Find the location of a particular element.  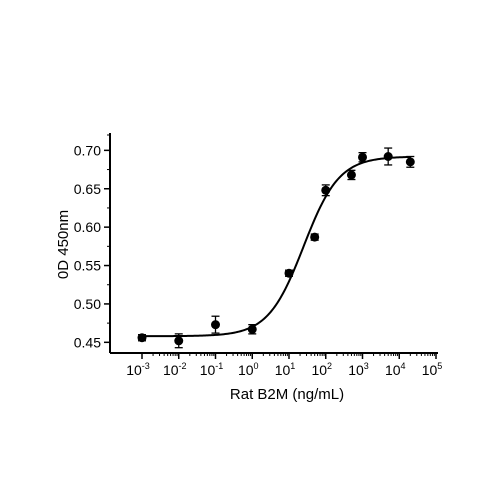

y-tick-label: 0.65 is located at coordinates (87, 189).